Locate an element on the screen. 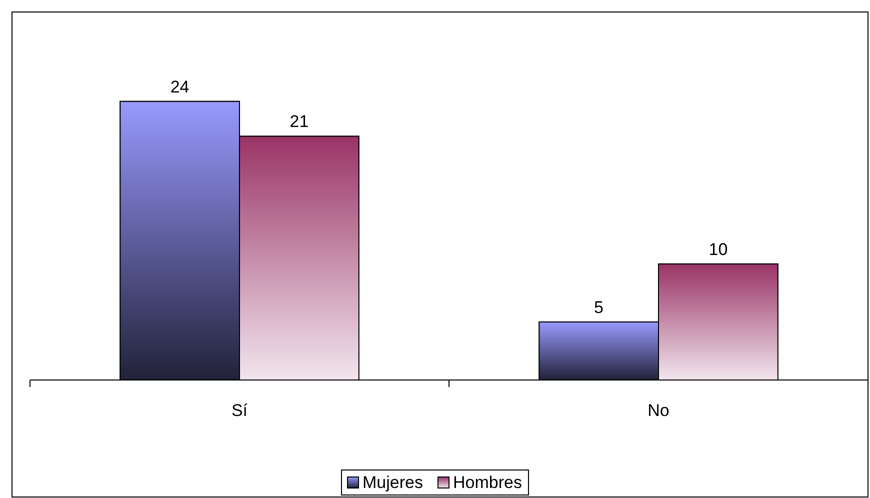  legend-label: Mujeres is located at coordinates (392, 482).